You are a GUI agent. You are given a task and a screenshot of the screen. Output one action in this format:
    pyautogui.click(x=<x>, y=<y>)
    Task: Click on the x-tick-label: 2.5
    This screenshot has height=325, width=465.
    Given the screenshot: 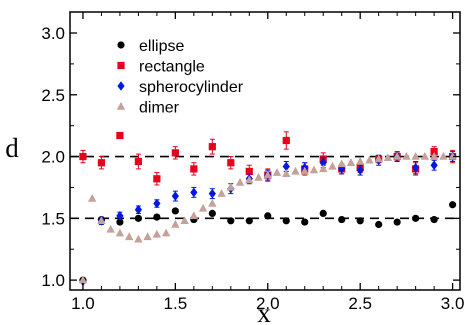 What is the action you would take?
    pyautogui.click(x=360, y=303)
    